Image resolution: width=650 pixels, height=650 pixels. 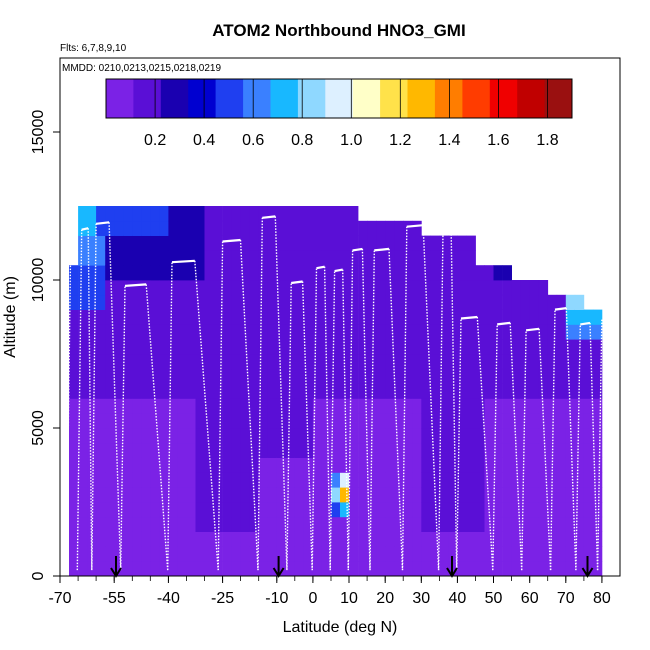 I want to click on profile-level-leg, so click(x=504, y=323).